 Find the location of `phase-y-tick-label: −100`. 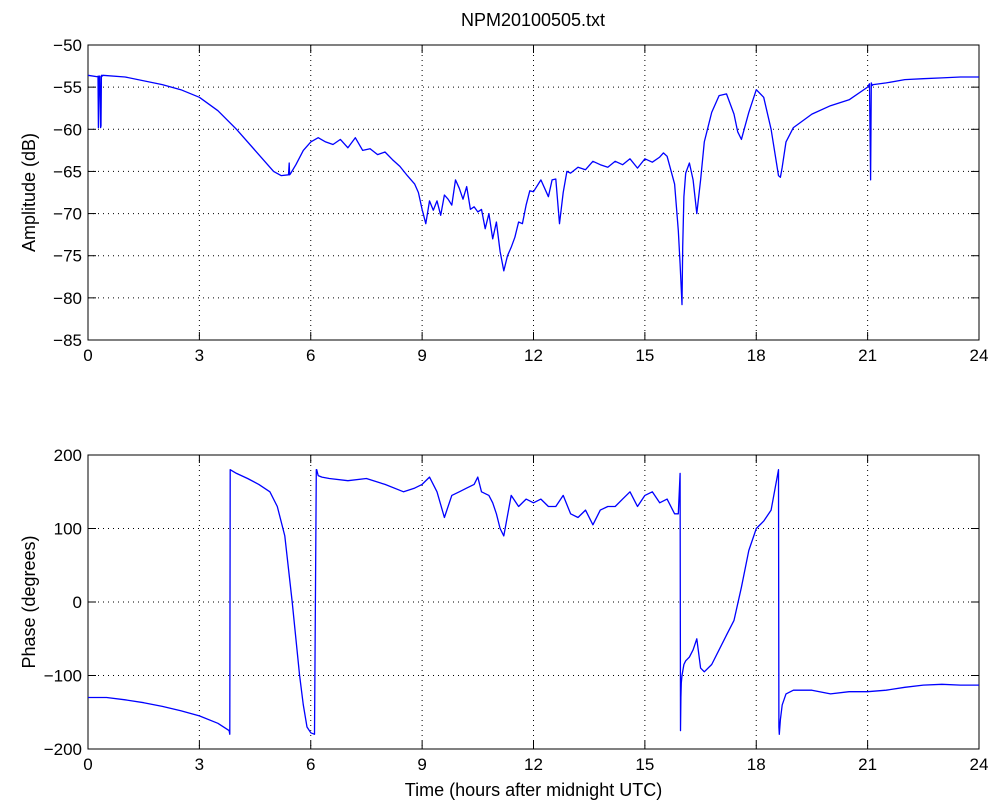

phase-y-tick-label: −100 is located at coordinates (63, 676).